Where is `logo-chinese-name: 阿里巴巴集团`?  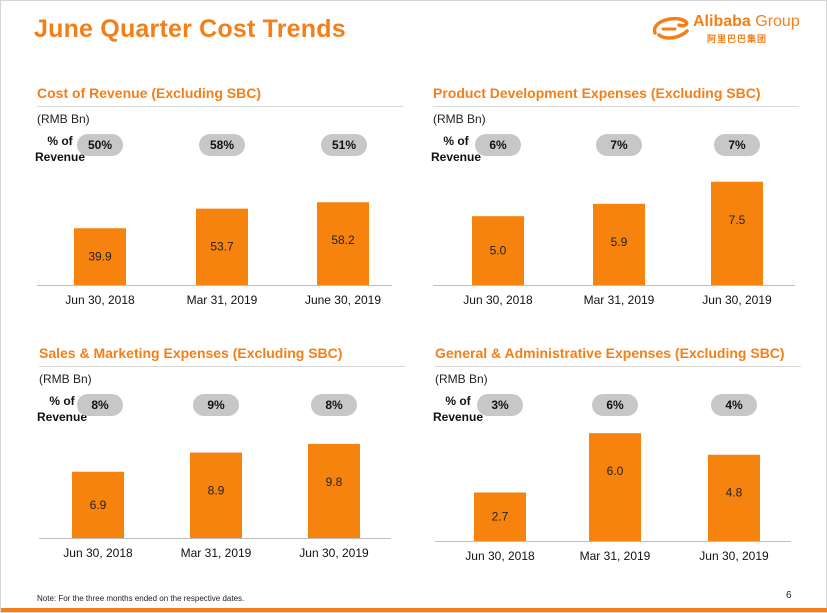 logo-chinese-name: 阿里巴巴集团 is located at coordinates (737, 39).